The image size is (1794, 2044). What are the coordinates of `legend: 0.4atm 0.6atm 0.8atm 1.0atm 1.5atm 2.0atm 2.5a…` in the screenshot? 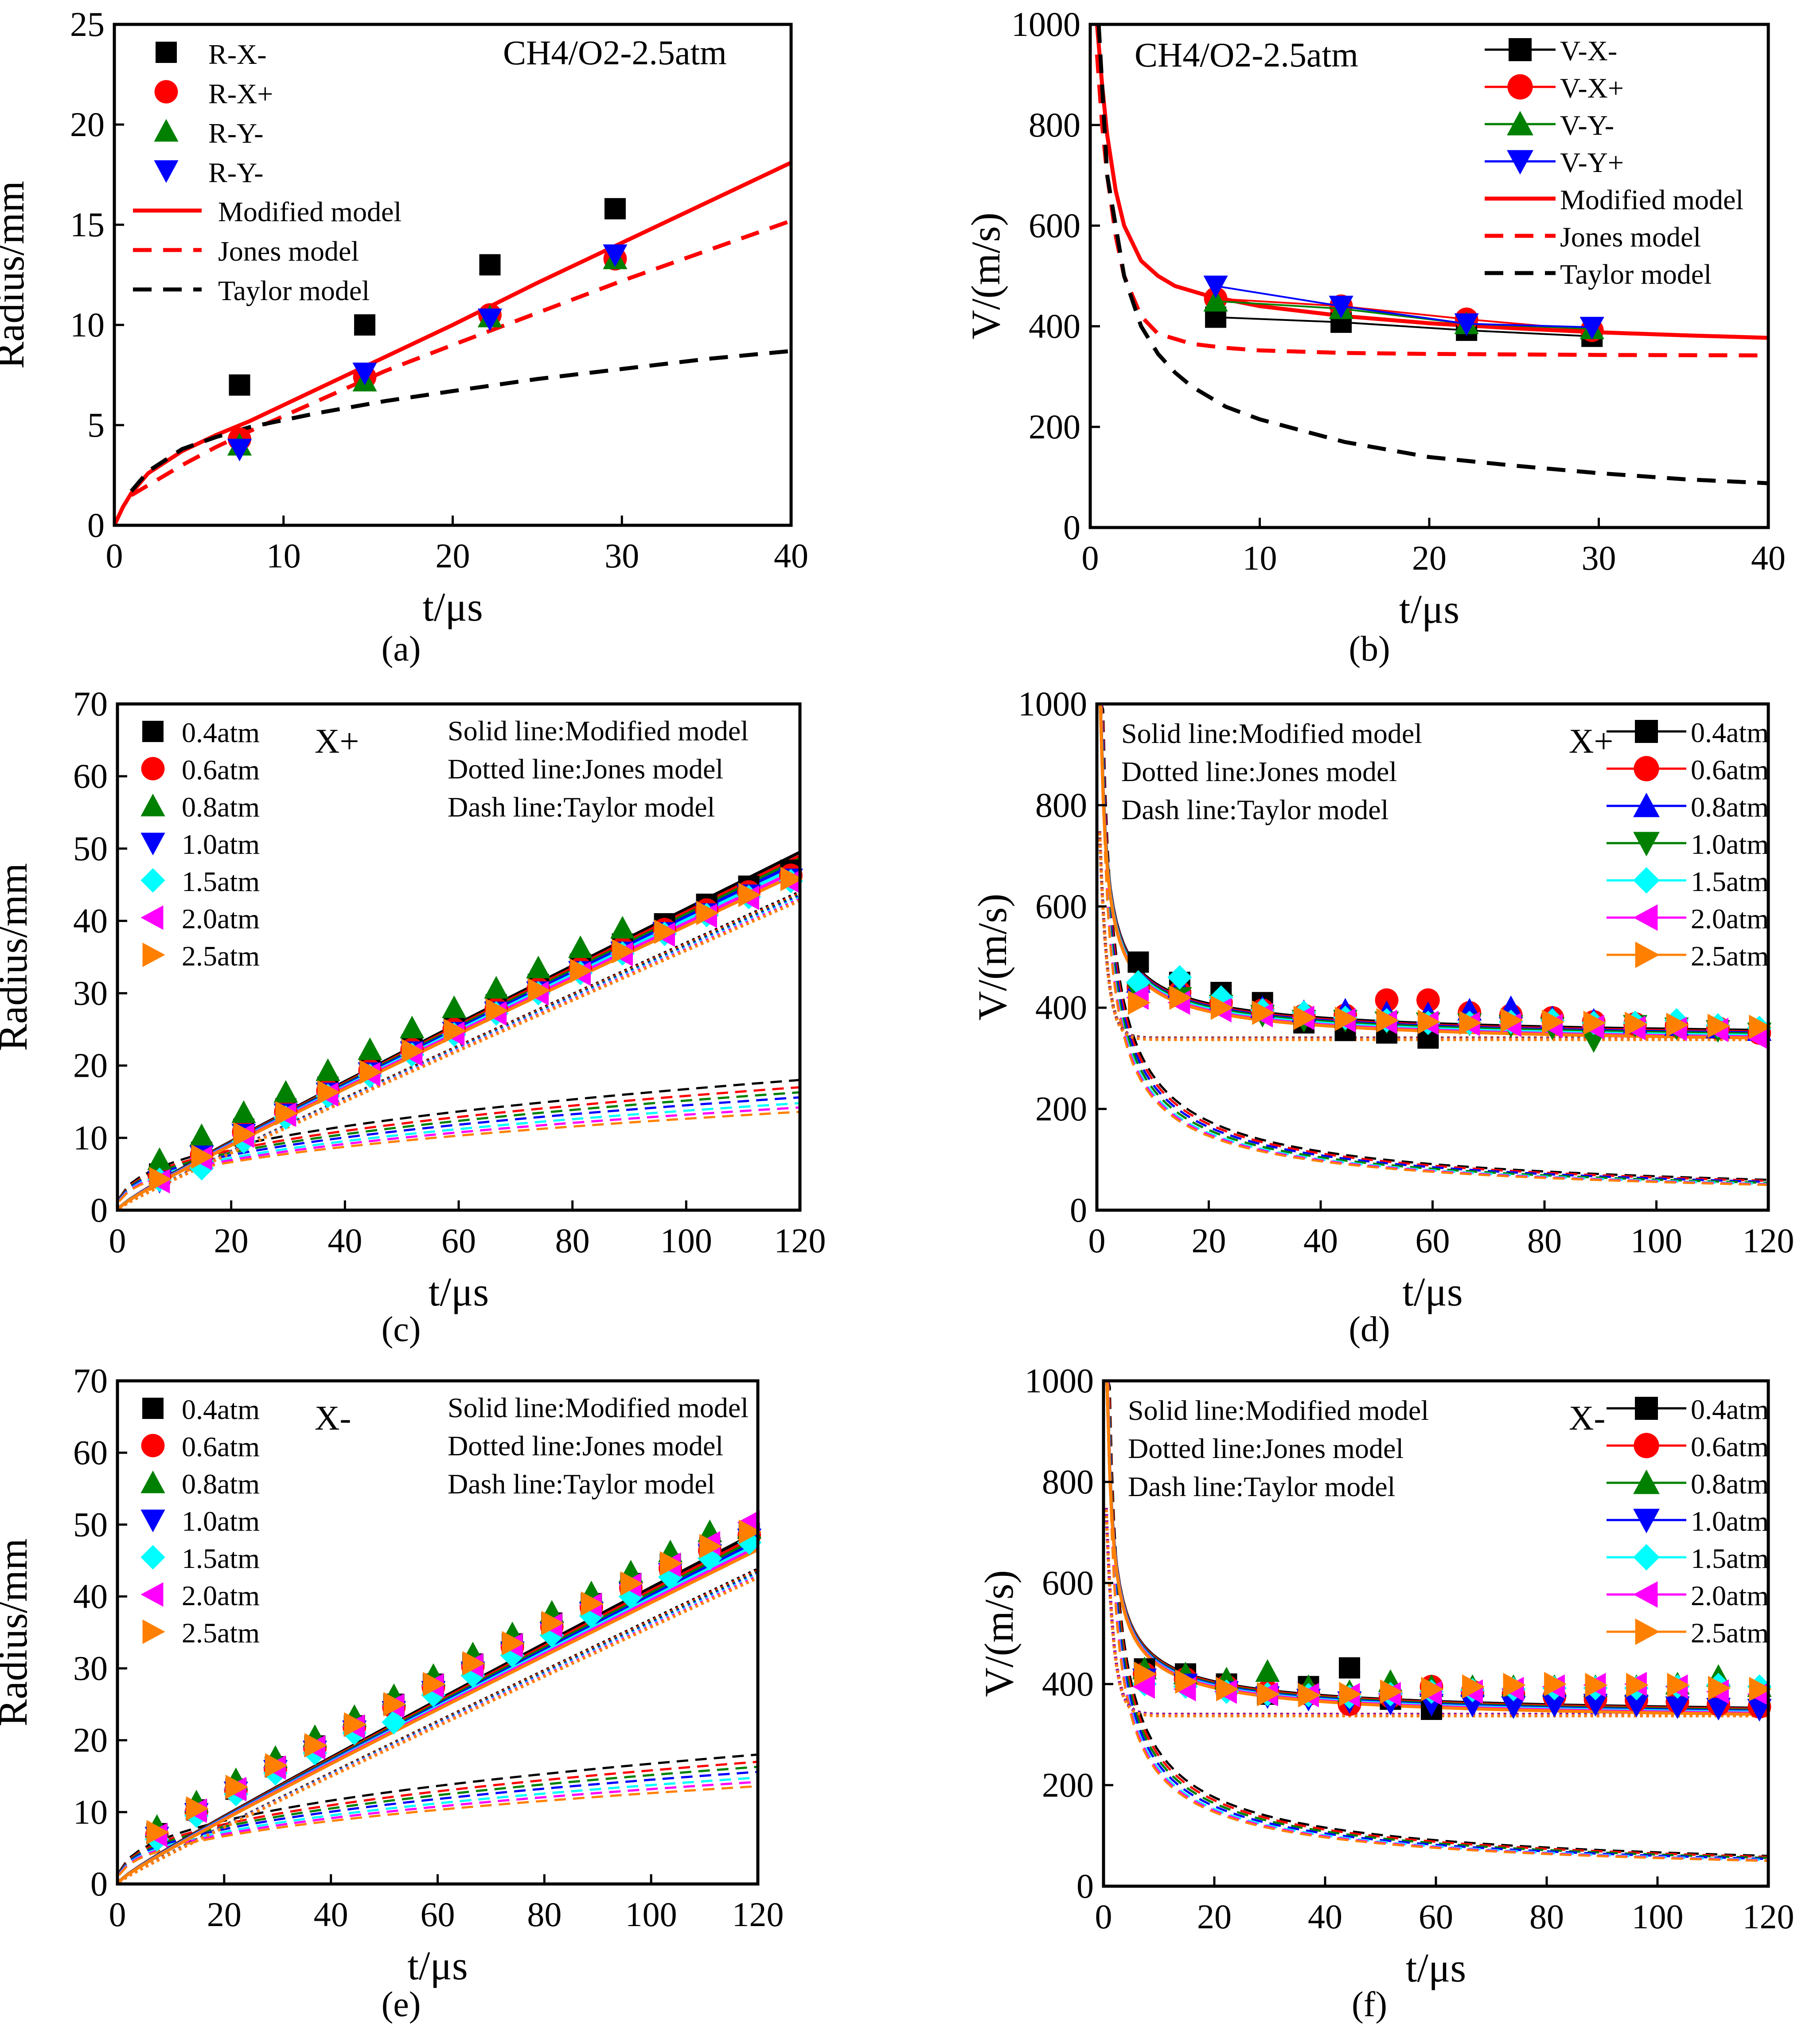 It's located at (444, 843).